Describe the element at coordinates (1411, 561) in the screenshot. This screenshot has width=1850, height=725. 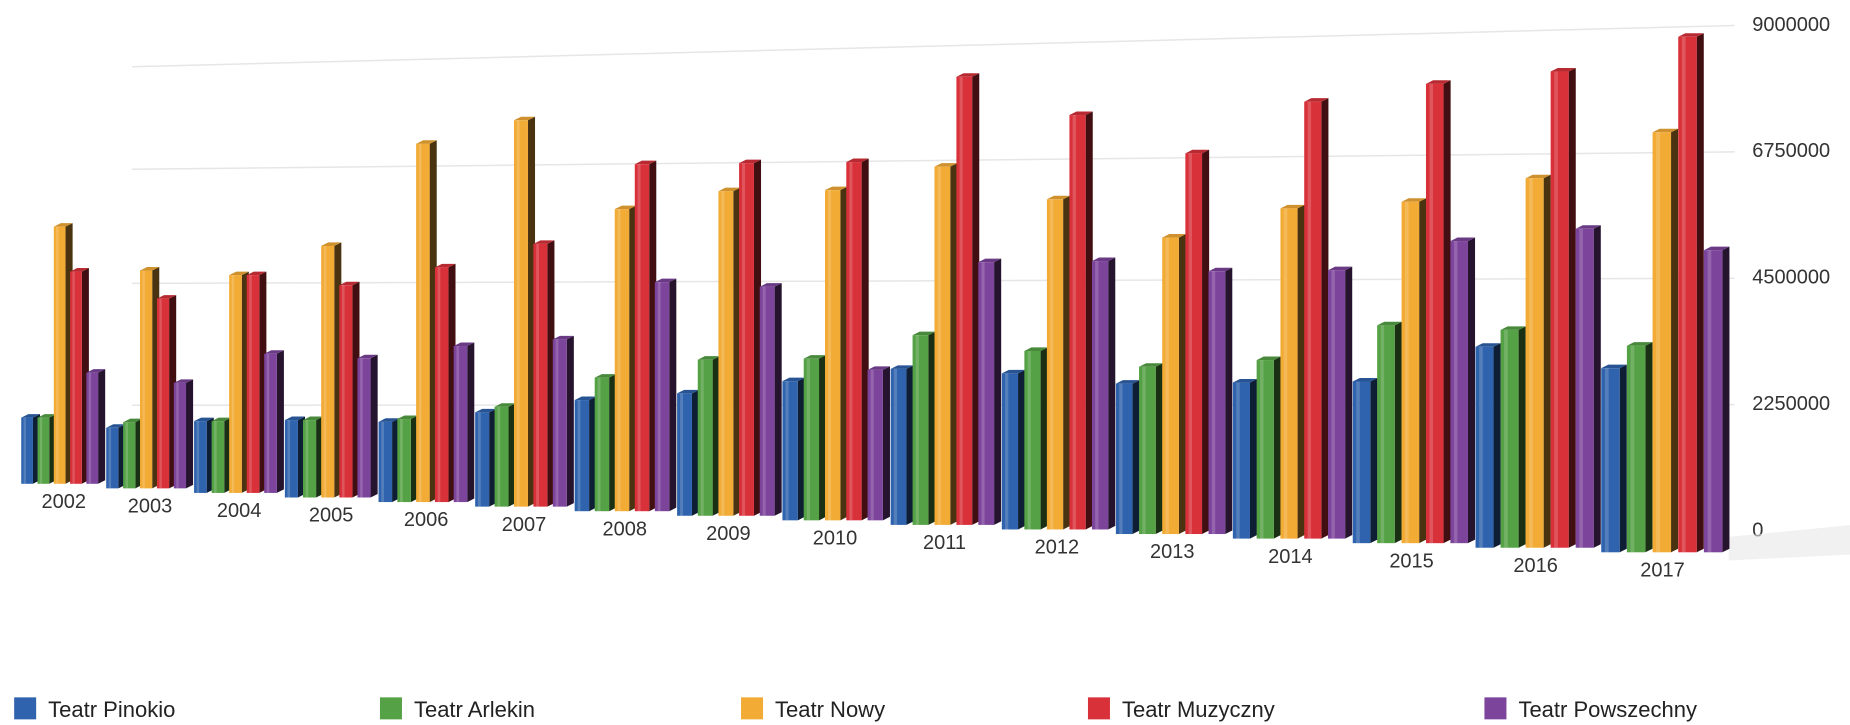
I see `x-tick-label: 2015` at that location.